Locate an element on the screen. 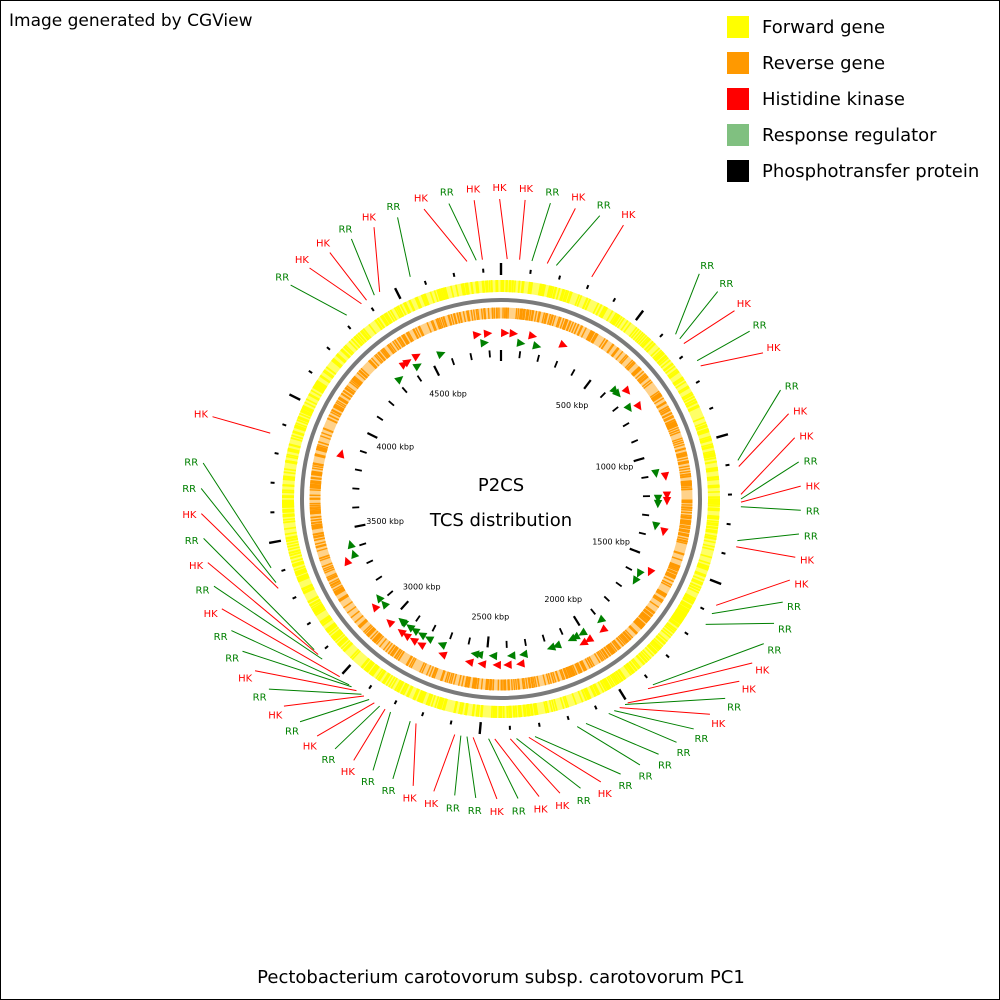  legend-swatch-forward-gene is located at coordinates (738, 27).